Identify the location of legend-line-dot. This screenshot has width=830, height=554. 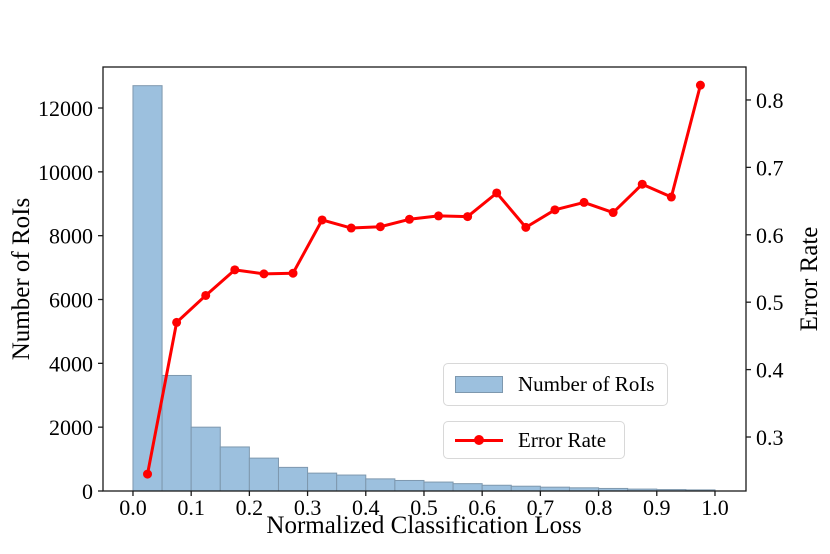
(479, 440).